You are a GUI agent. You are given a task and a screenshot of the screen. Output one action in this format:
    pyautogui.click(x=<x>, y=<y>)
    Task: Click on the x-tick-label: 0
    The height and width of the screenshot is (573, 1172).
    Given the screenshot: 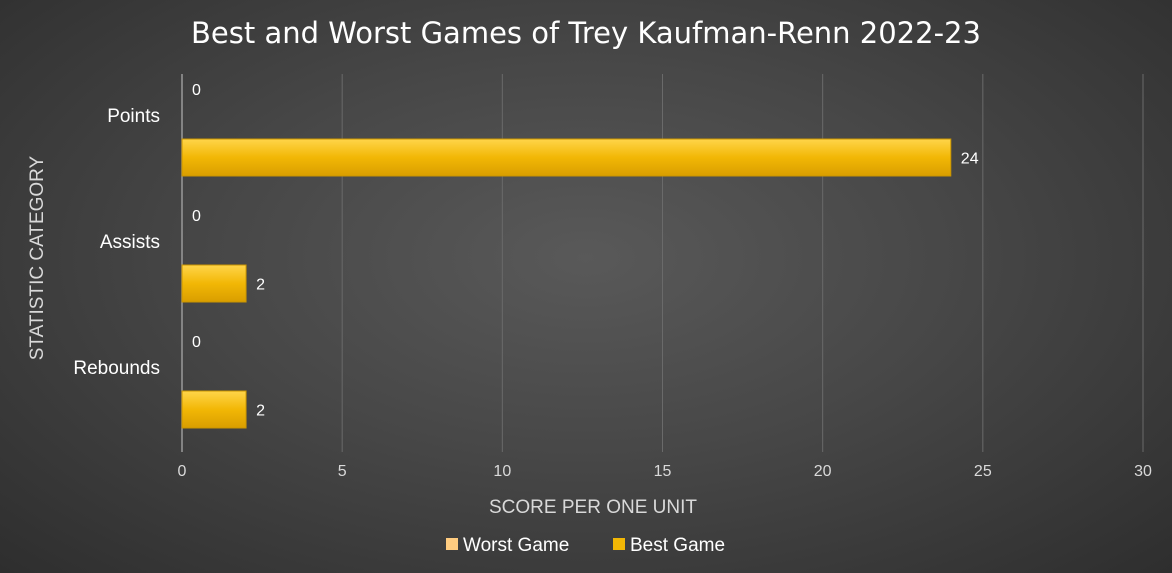 What is the action you would take?
    pyautogui.click(x=182, y=471)
    